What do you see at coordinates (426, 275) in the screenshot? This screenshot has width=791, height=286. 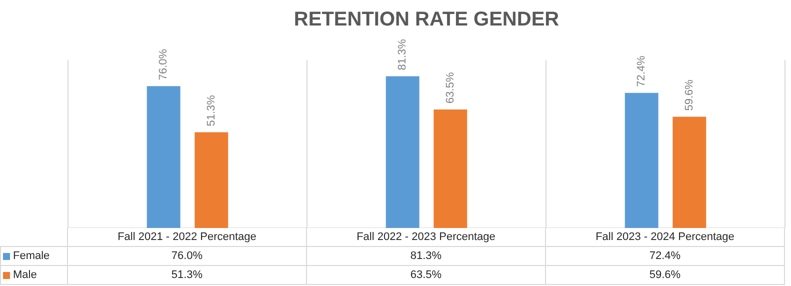 I see `data-label: 63.5%` at bounding box center [426, 275].